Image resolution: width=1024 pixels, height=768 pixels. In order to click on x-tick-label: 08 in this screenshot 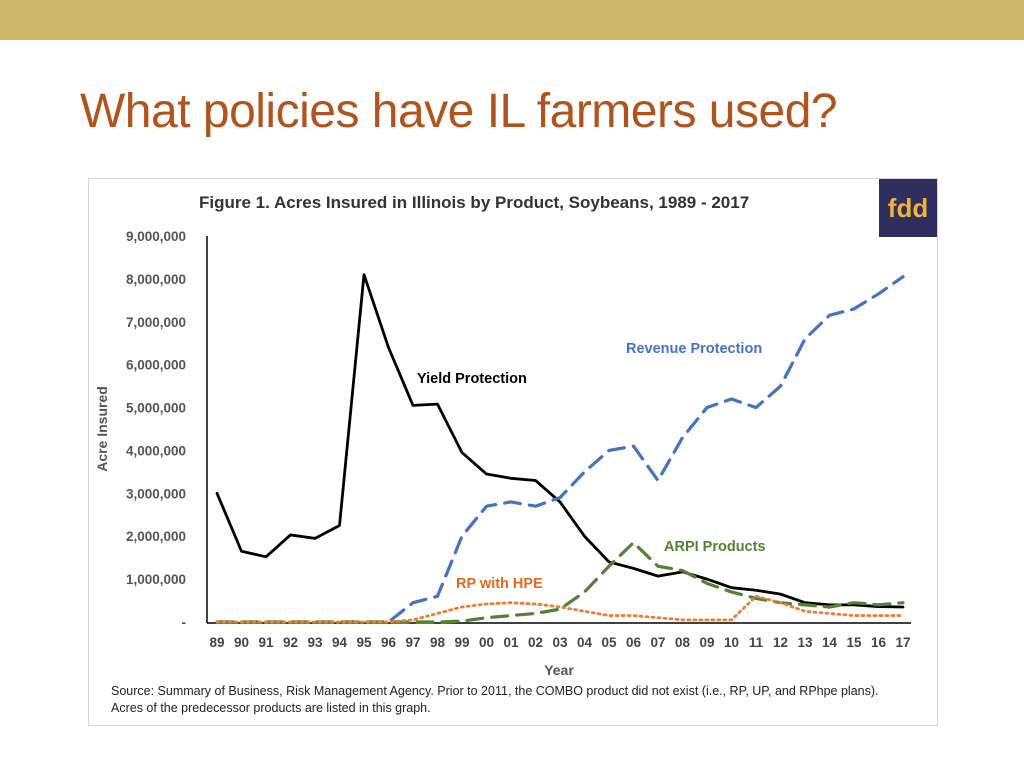, I will do `click(683, 642)`.